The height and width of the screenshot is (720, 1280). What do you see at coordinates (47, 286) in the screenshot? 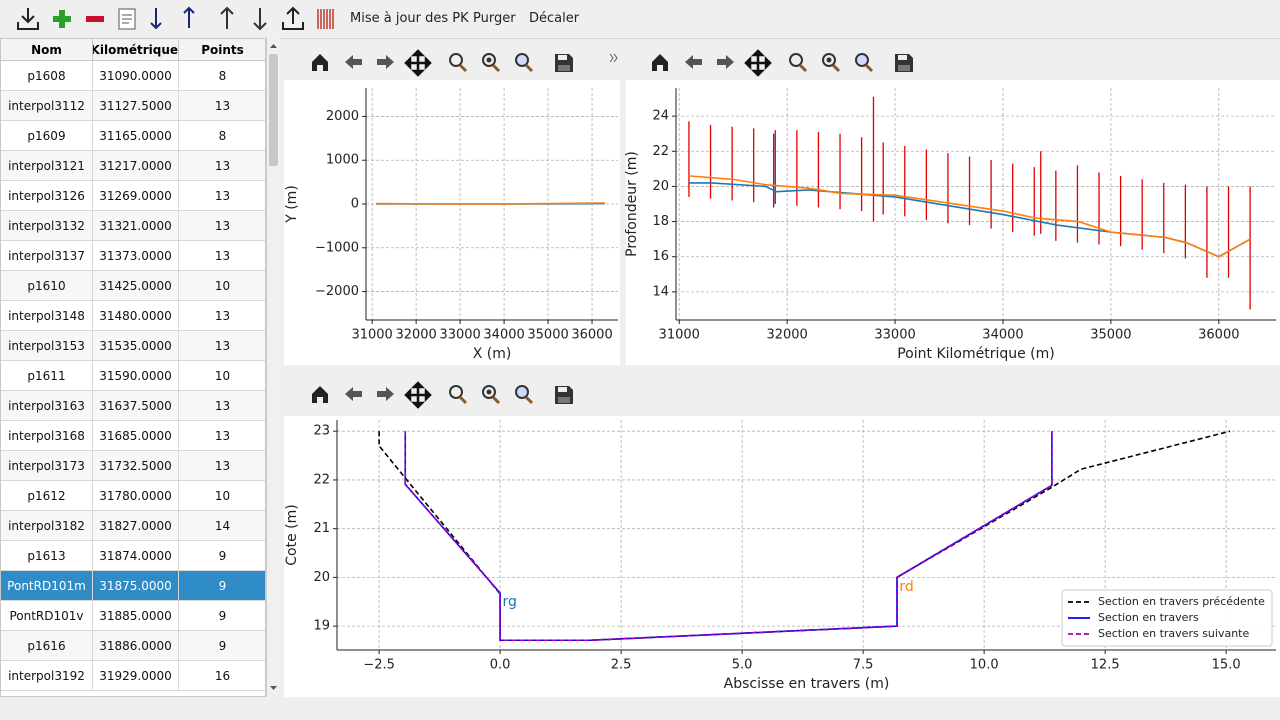
I see `table-cell: p1610` at bounding box center [47, 286].